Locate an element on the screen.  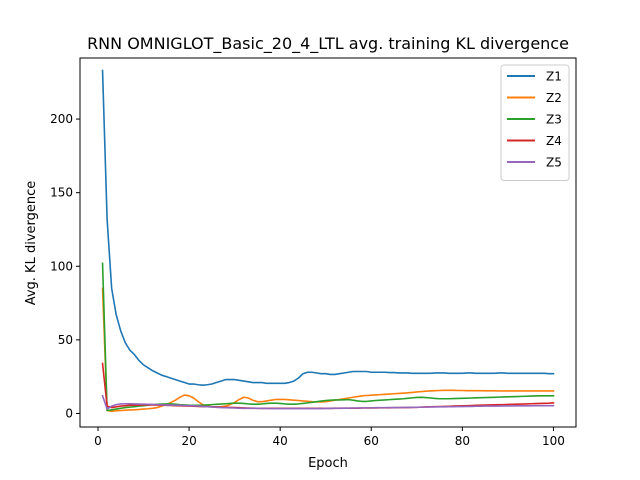
legend-label-z2: Z2 is located at coordinates (554, 98).